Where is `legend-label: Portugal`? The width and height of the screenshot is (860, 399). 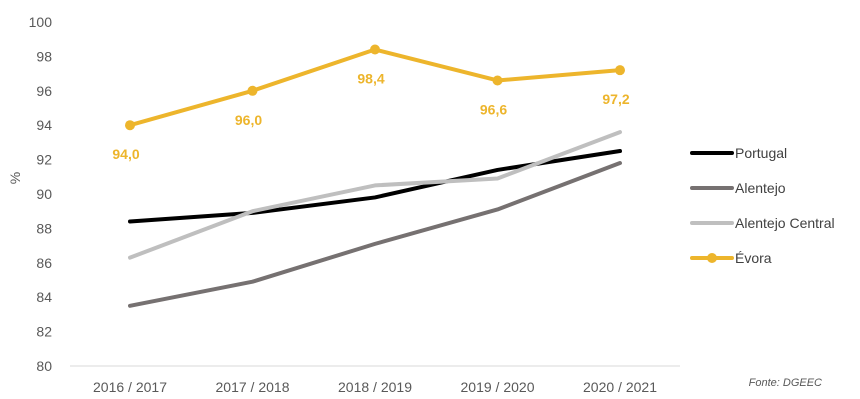 legend-label: Portugal is located at coordinates (761, 153).